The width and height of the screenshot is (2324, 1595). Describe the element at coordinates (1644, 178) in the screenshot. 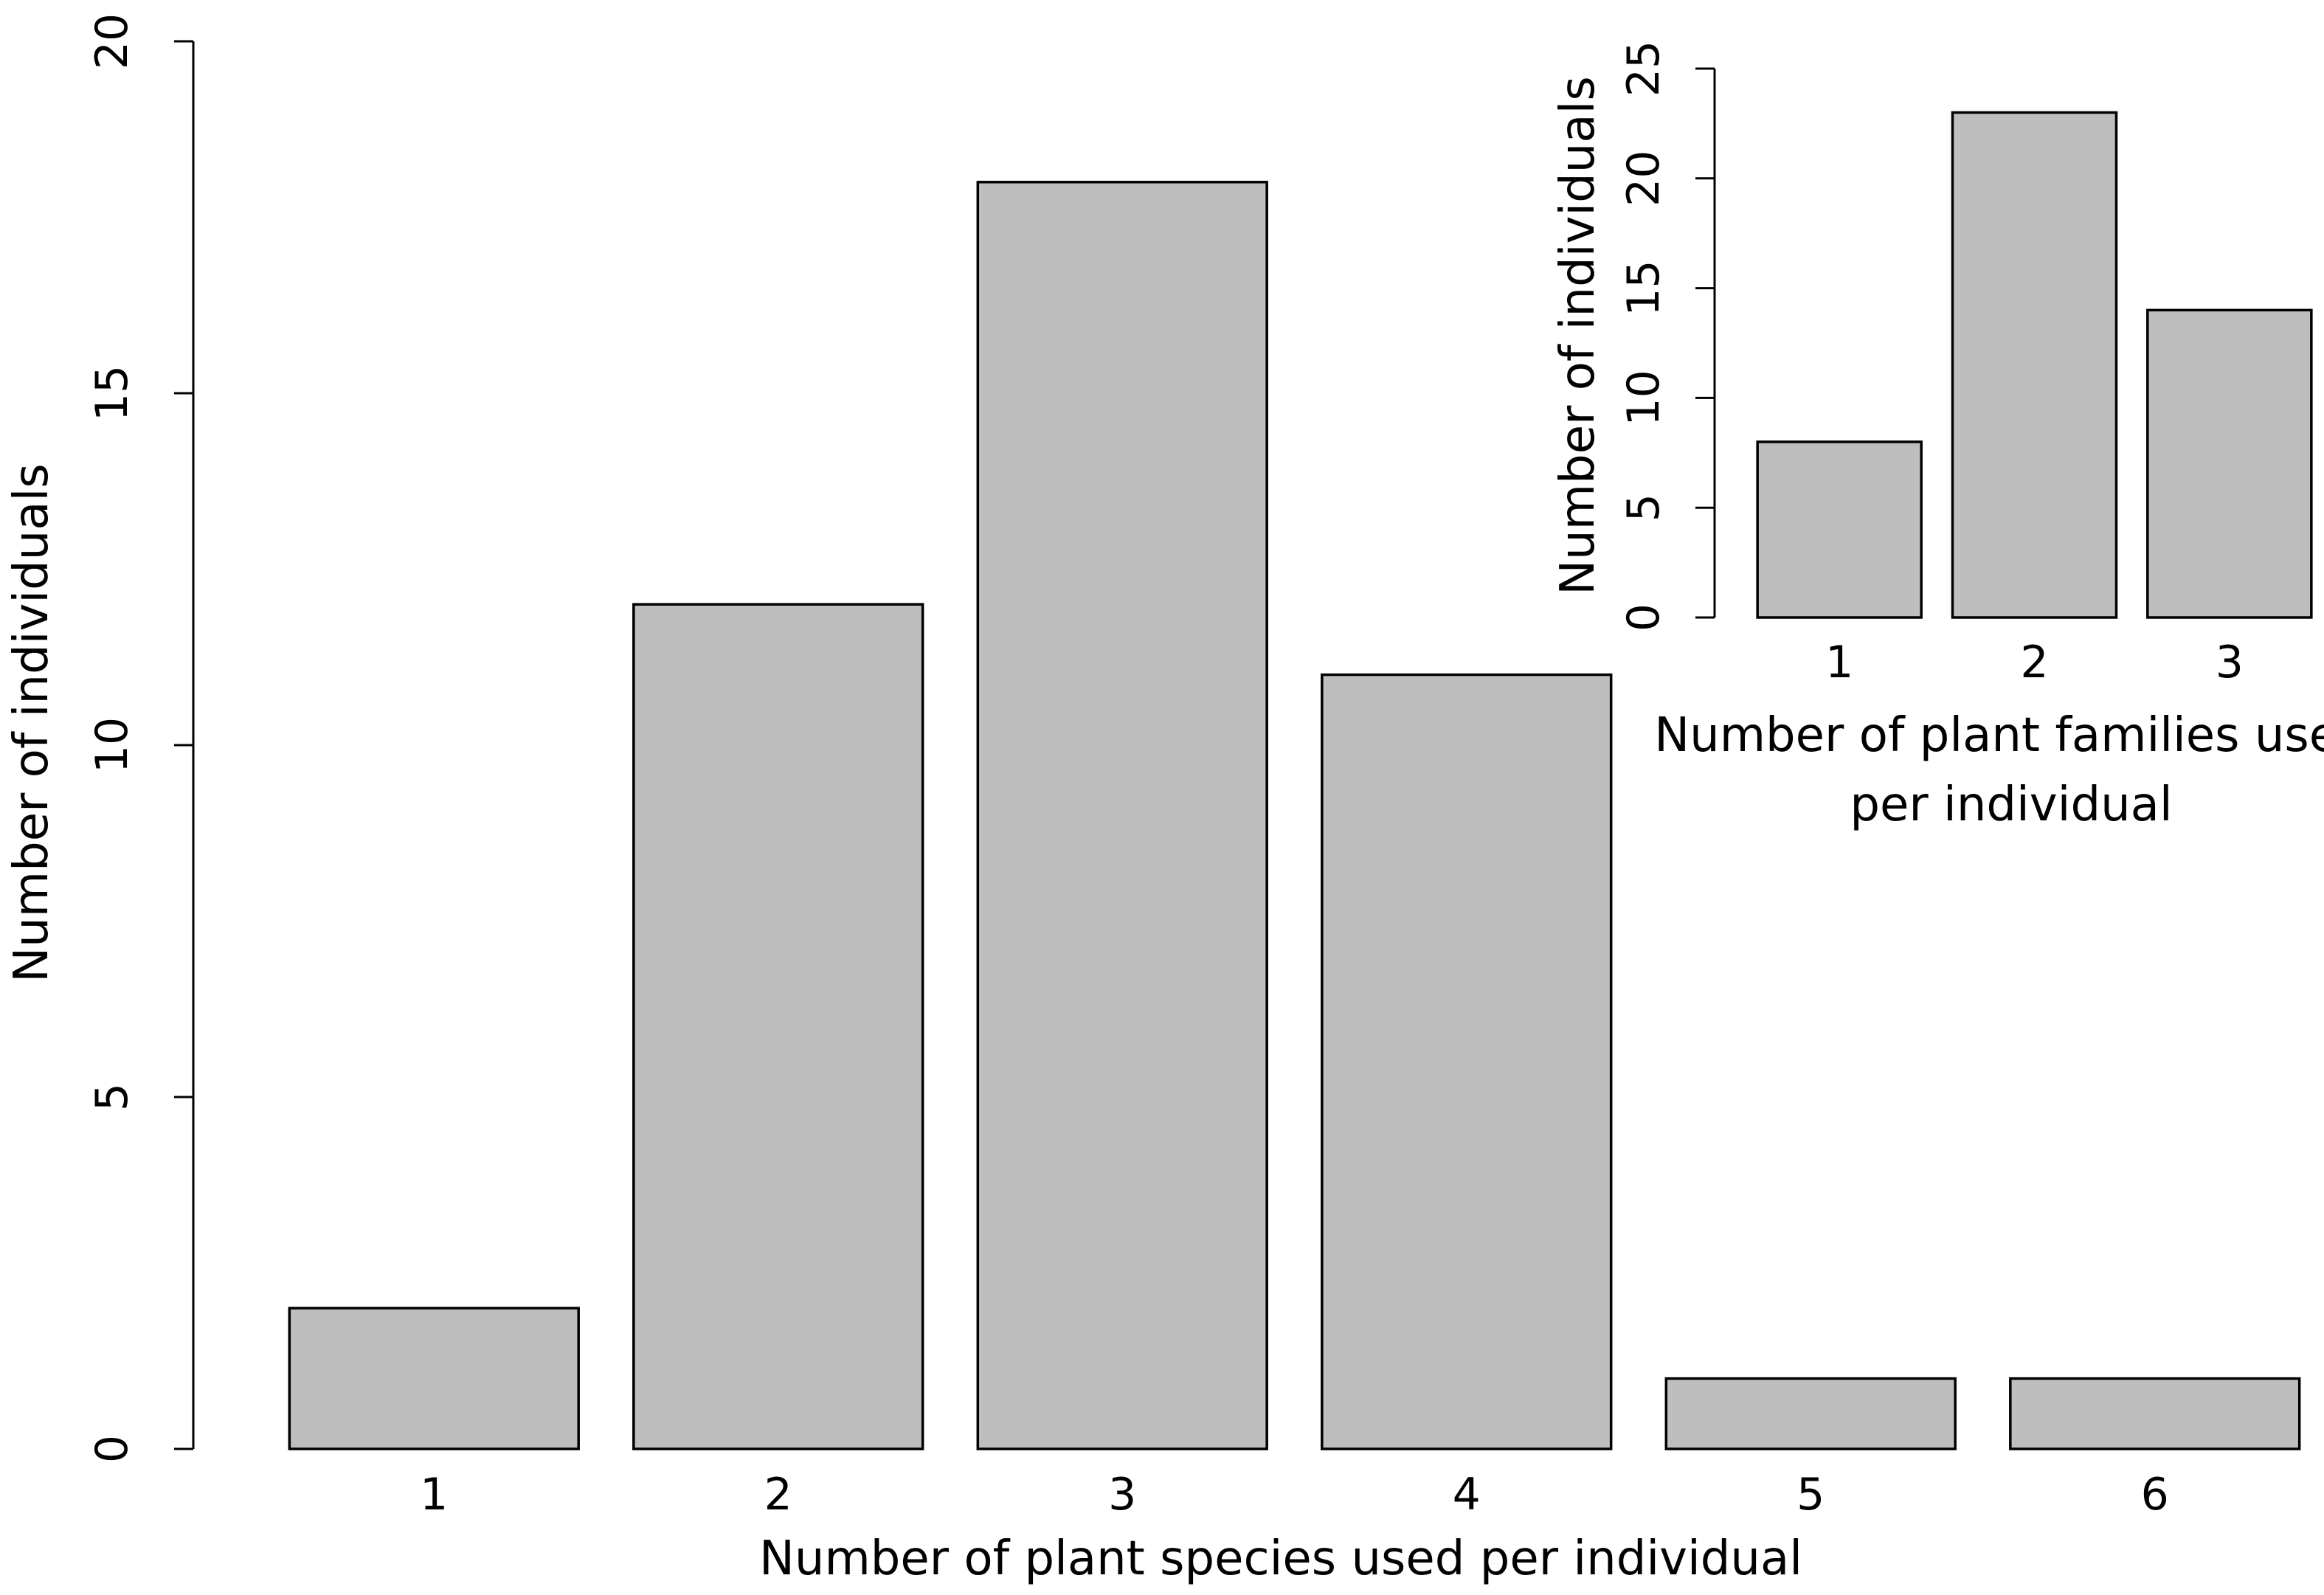

I see `inset-y-tick-label: 20` at that location.